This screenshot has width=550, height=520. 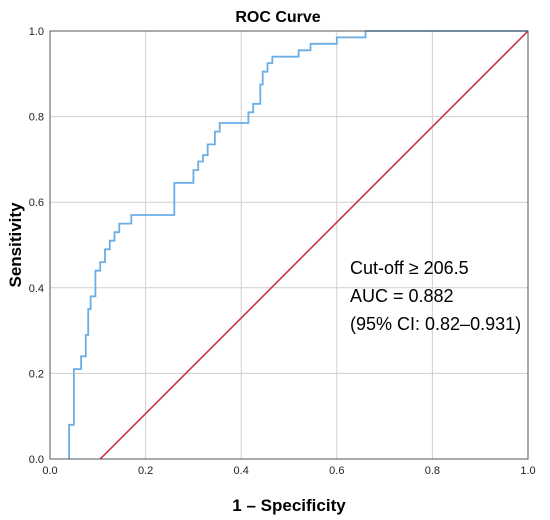 I want to click on chart-title: ROC Curve, so click(x=277, y=17).